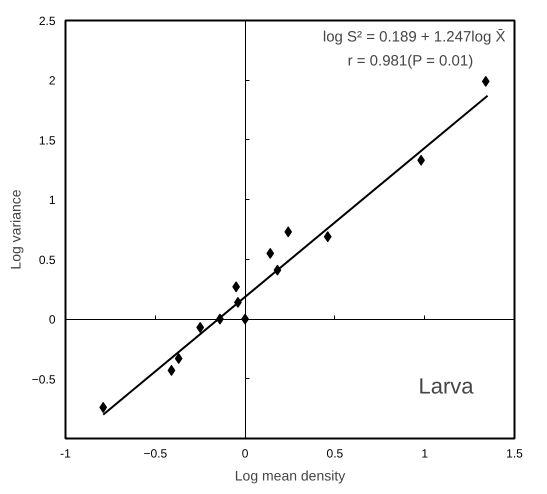 This screenshot has width=547, height=494. I want to click on annotation: r = 0.981(P = 0.01), so click(411, 61).